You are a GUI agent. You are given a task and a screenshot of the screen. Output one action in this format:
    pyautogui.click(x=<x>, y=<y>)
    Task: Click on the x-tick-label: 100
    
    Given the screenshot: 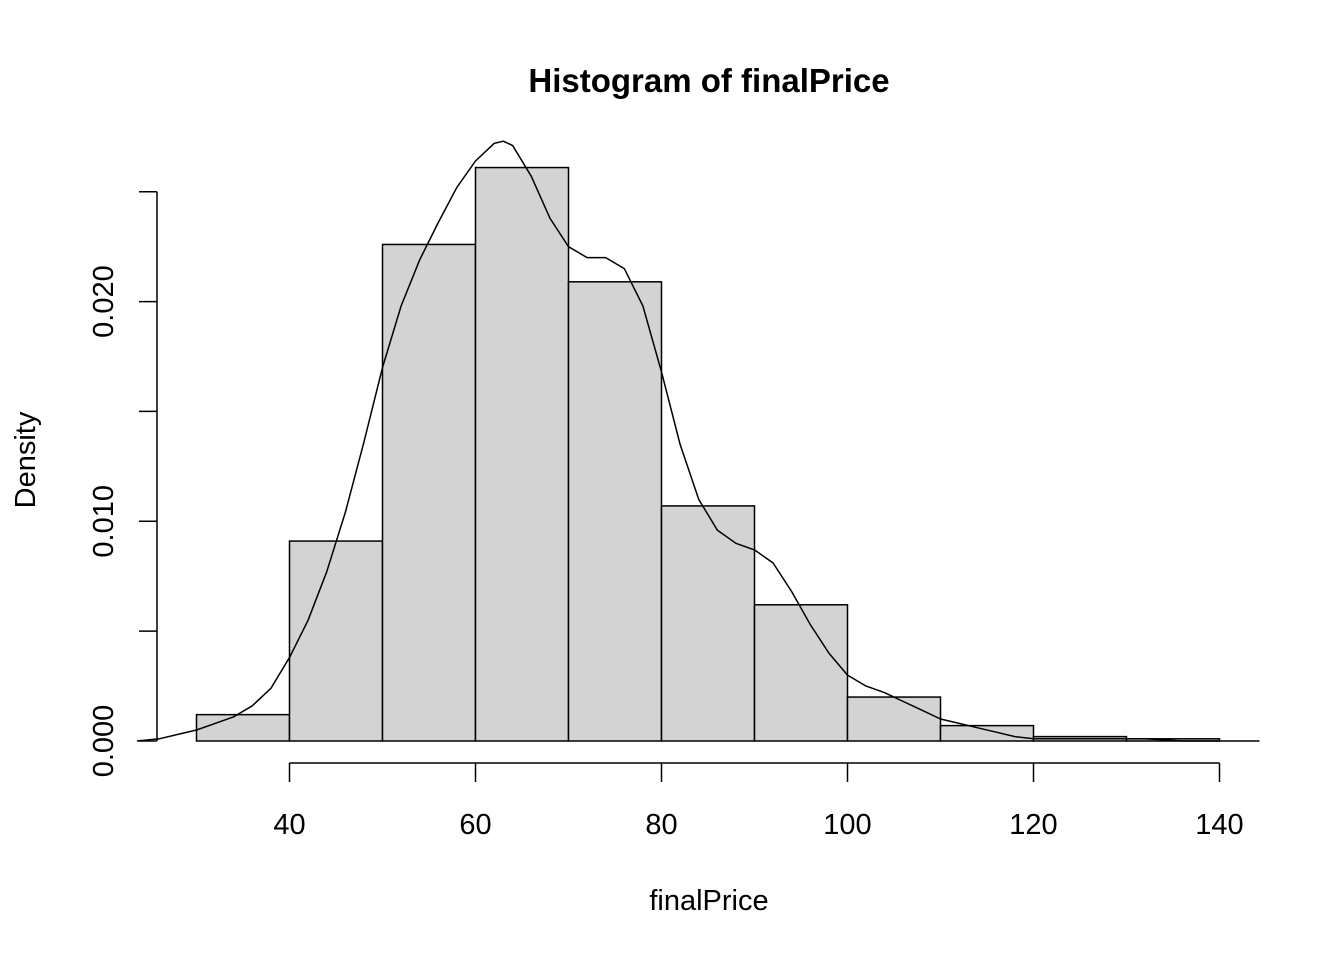 What is the action you would take?
    pyautogui.click(x=847, y=825)
    